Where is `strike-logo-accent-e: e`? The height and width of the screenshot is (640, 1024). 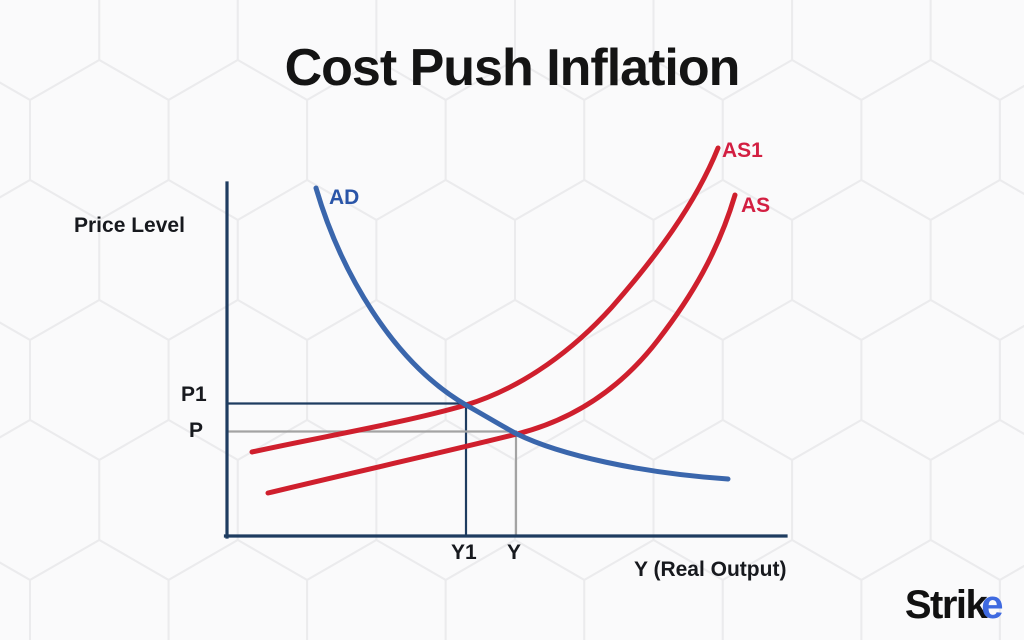 strike-logo-accent-e: e is located at coordinates (992, 605).